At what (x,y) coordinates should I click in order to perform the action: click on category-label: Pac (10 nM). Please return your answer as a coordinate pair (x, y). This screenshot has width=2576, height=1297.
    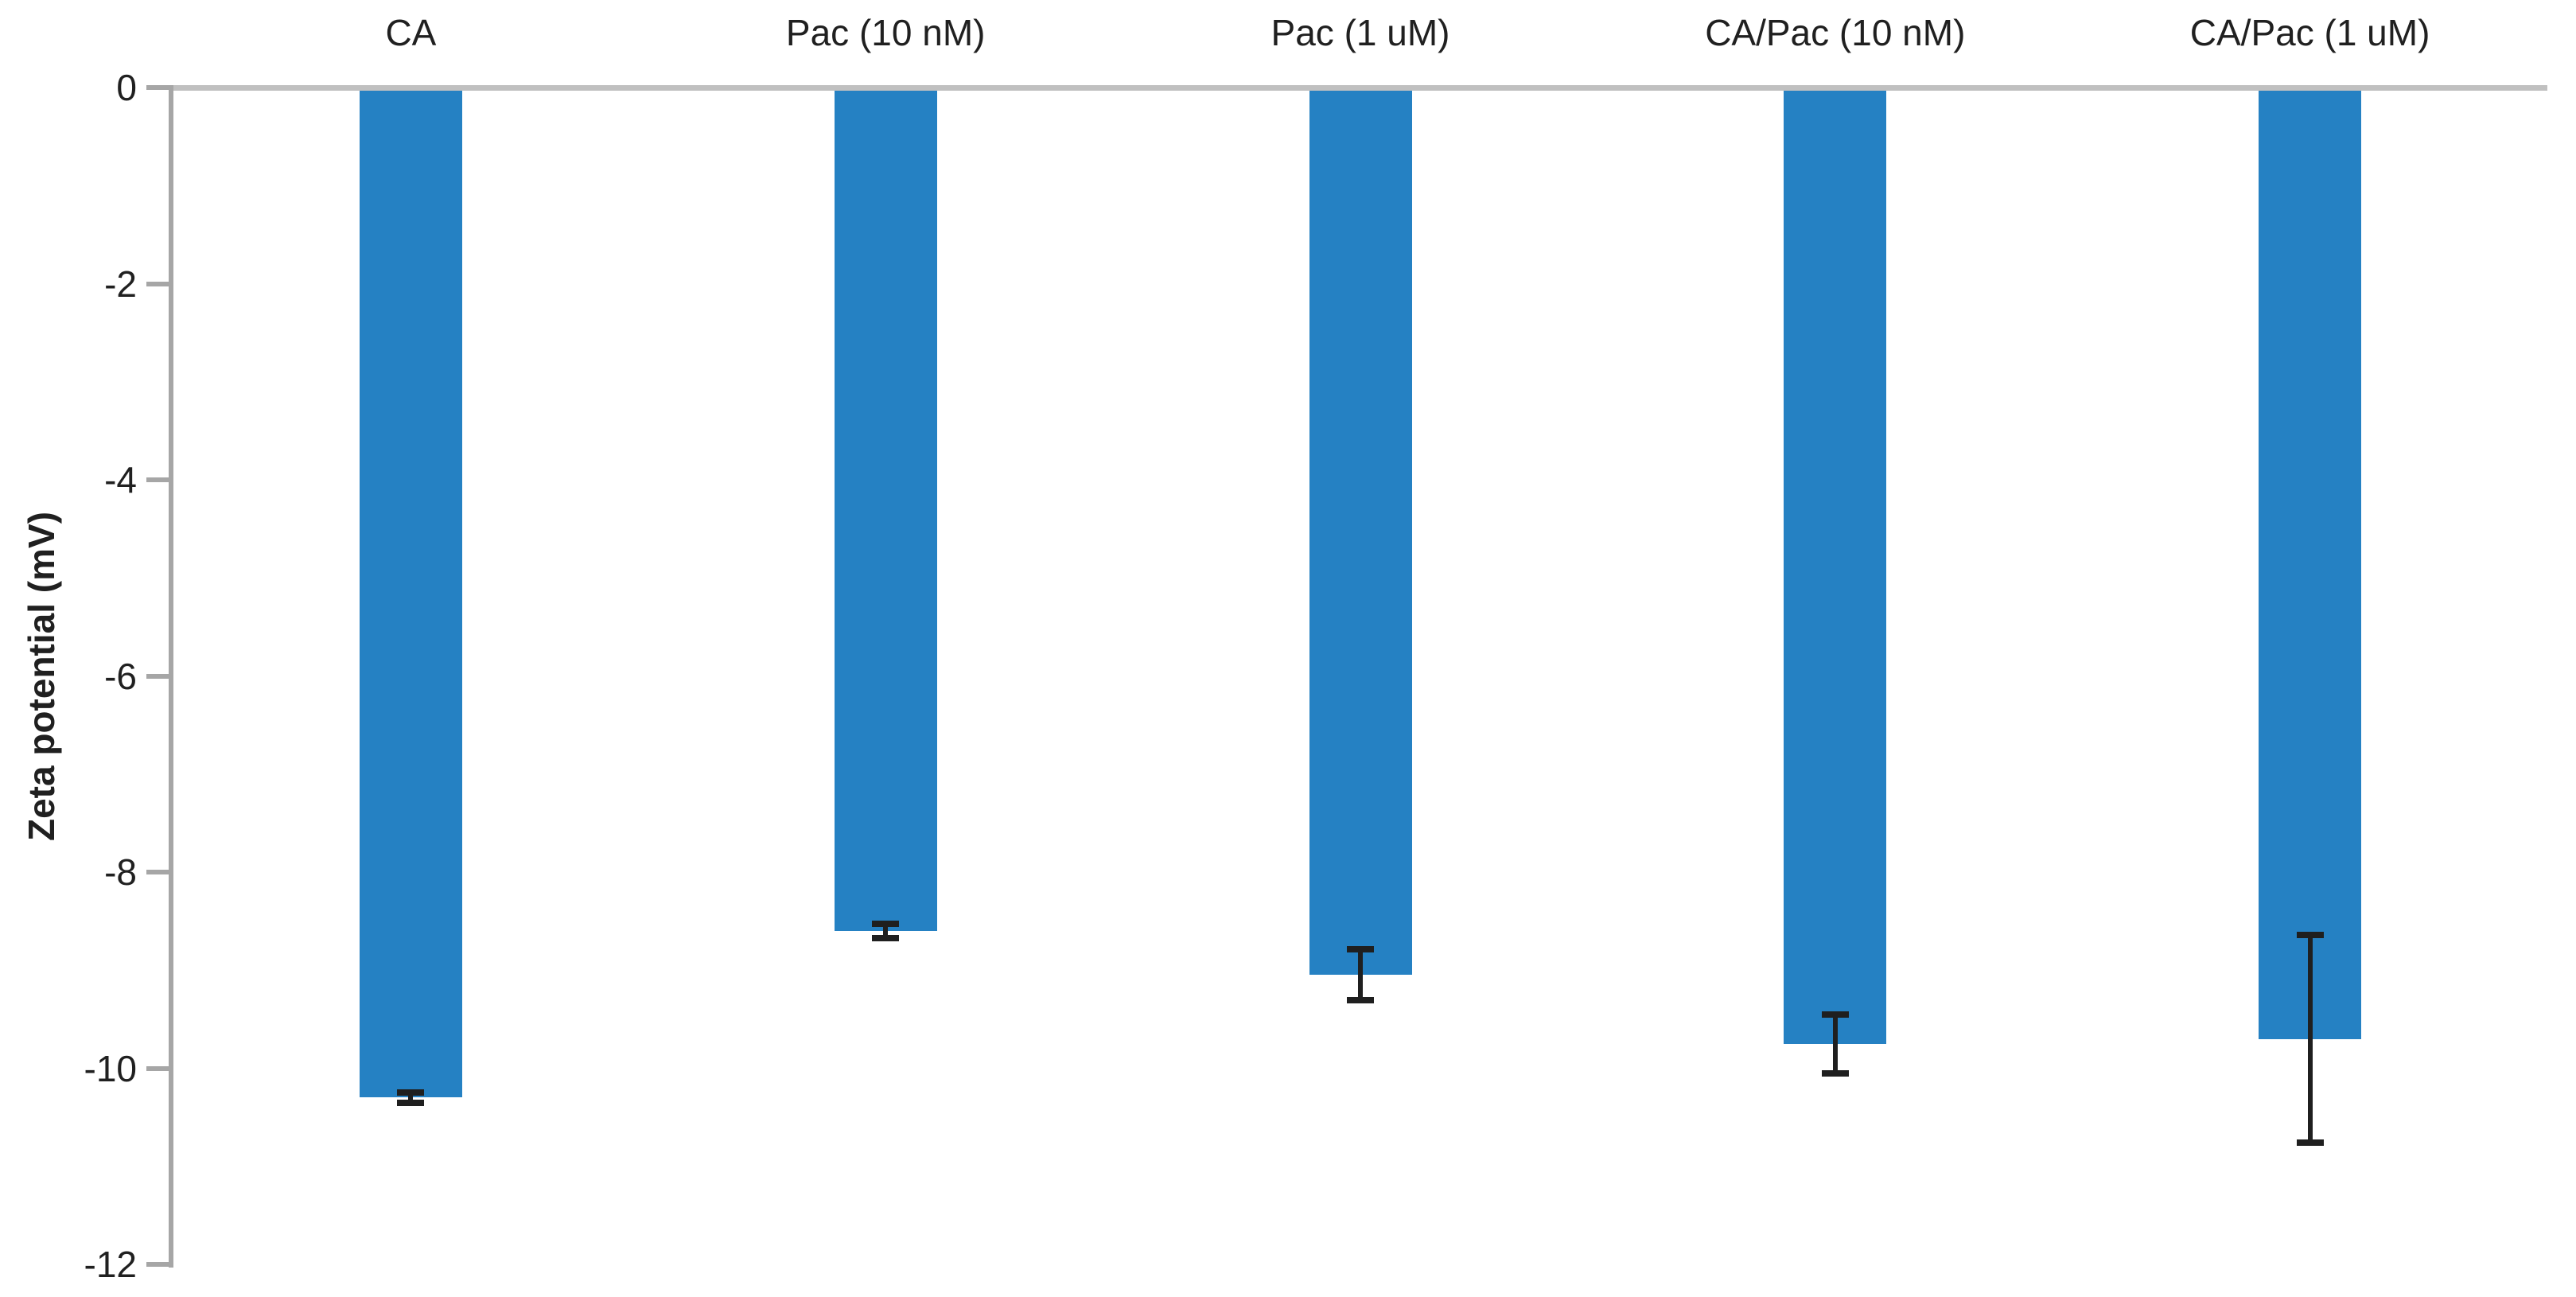
    Looking at the image, I should click on (885, 32).